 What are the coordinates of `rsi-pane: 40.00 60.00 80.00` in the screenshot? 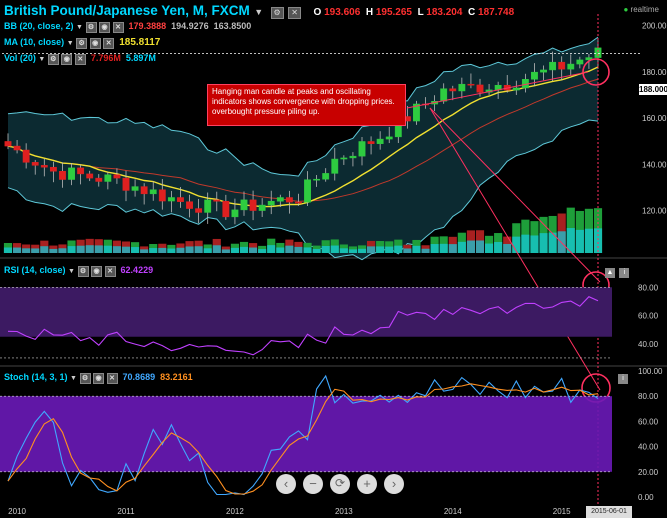 It's located at (329, 321).